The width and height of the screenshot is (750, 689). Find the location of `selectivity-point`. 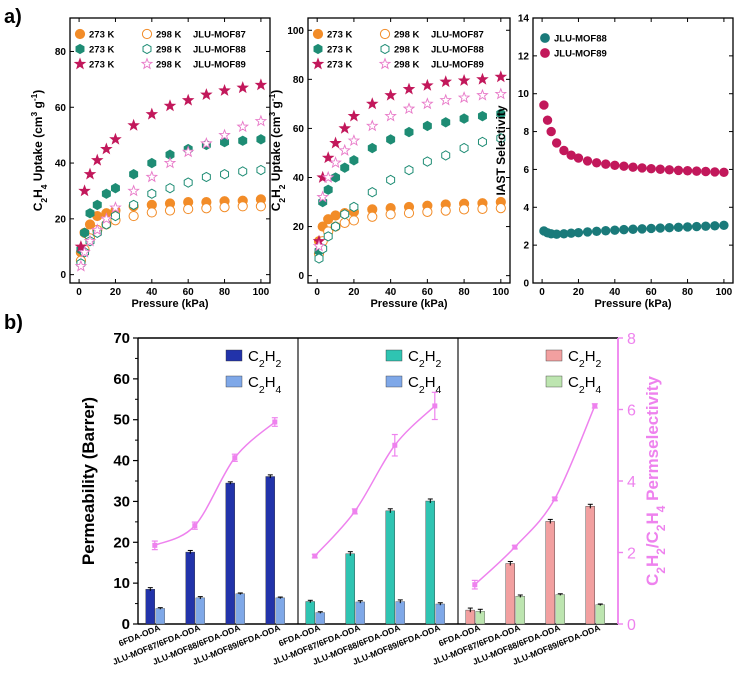

selectivity-point is located at coordinates (595, 406).